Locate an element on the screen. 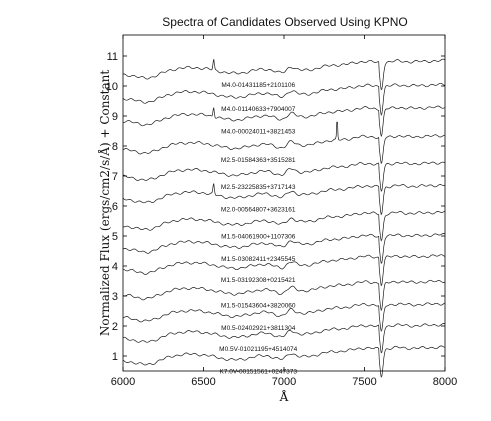  y-tick-label: 8 is located at coordinates (115, 147).